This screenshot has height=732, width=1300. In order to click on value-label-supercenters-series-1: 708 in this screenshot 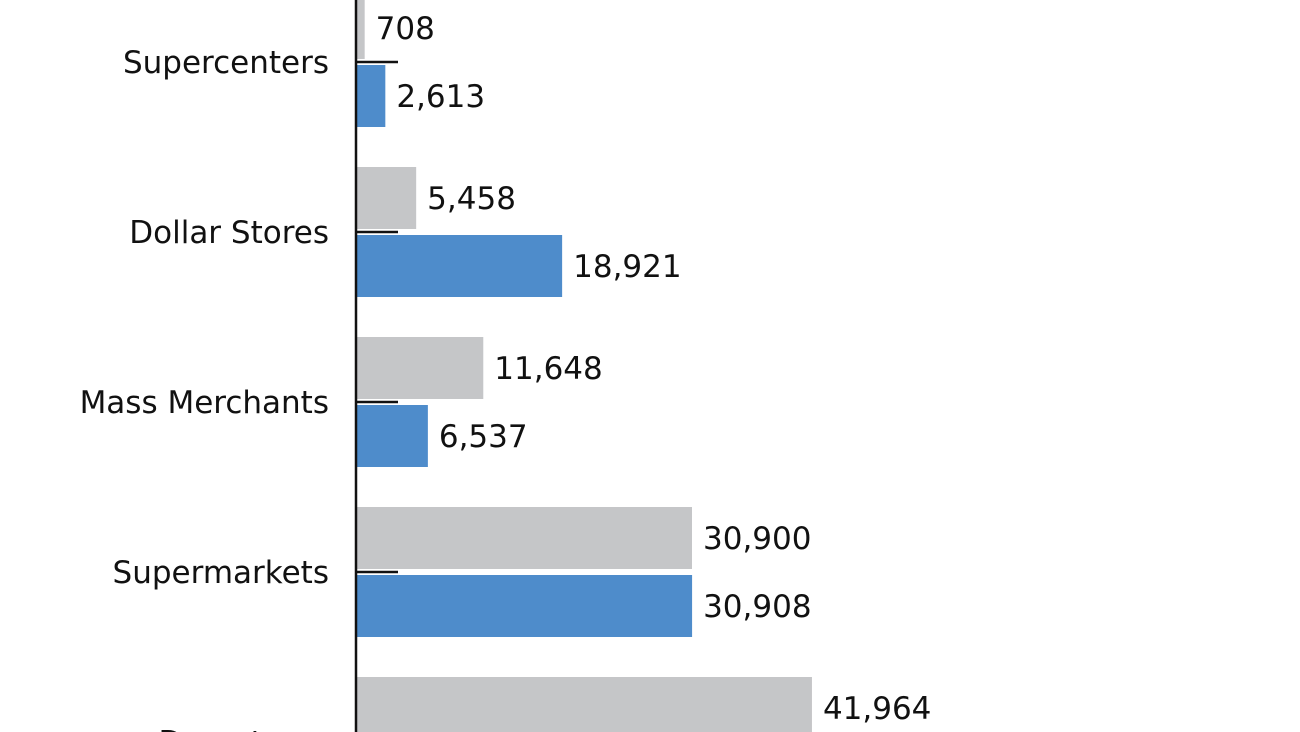, I will do `click(405, 29)`.